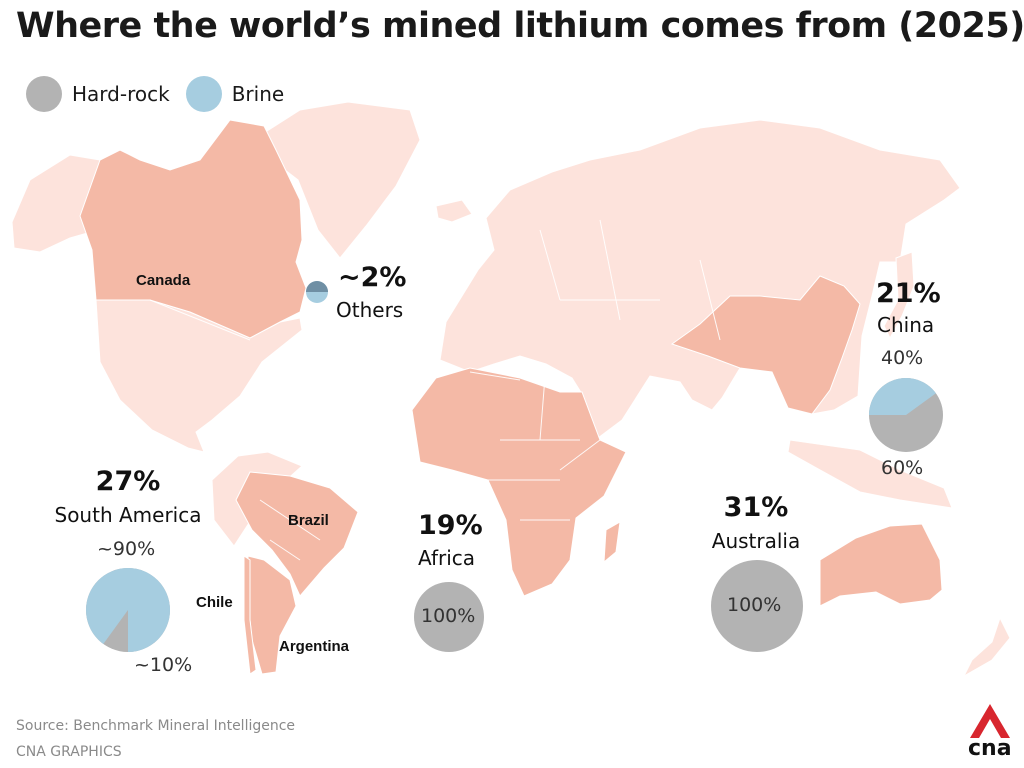 This screenshot has height=768, width=1024. I want to click on country-brazil-shape, so click(297, 534).